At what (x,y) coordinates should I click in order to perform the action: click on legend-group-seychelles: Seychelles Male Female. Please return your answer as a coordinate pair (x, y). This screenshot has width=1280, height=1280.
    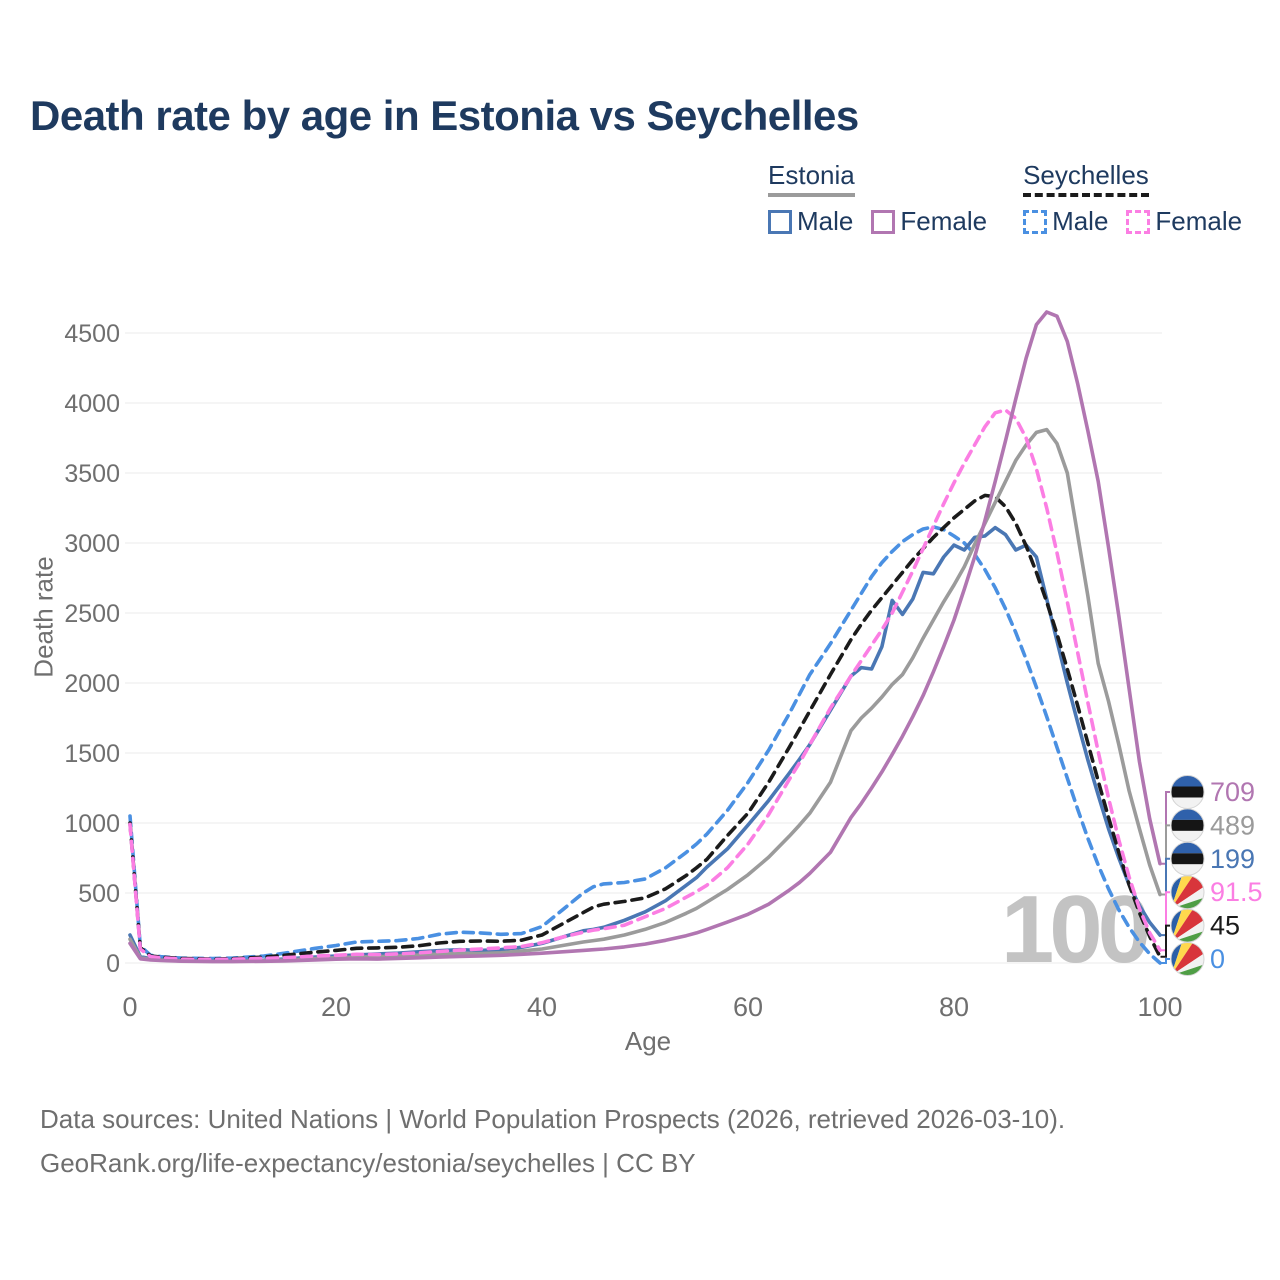
    Looking at the image, I should click on (1132, 198).